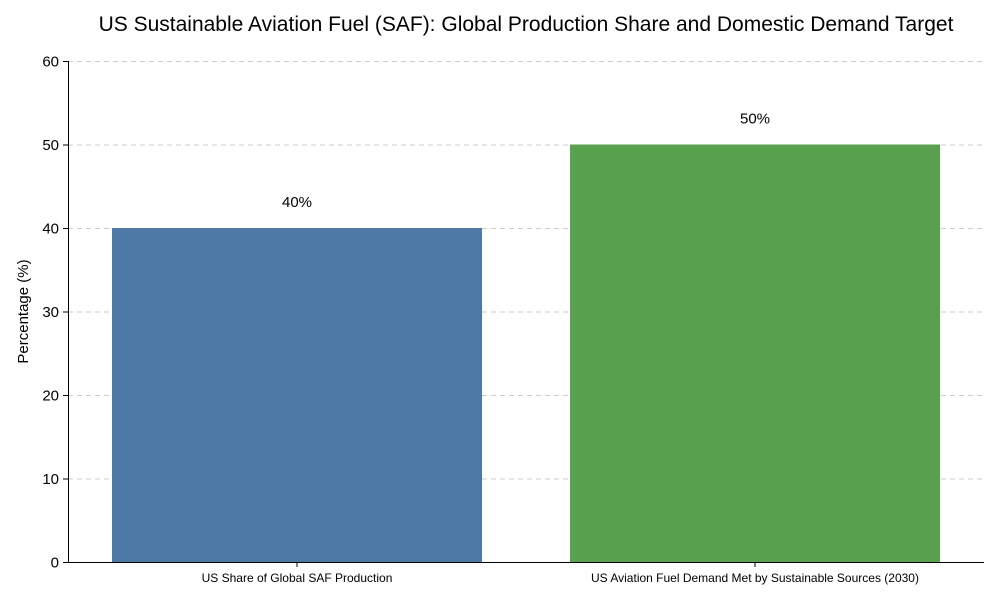 This screenshot has height=600, width=1000. Describe the element at coordinates (50, 62) in the screenshot. I see `y-tick-label: 60` at that location.